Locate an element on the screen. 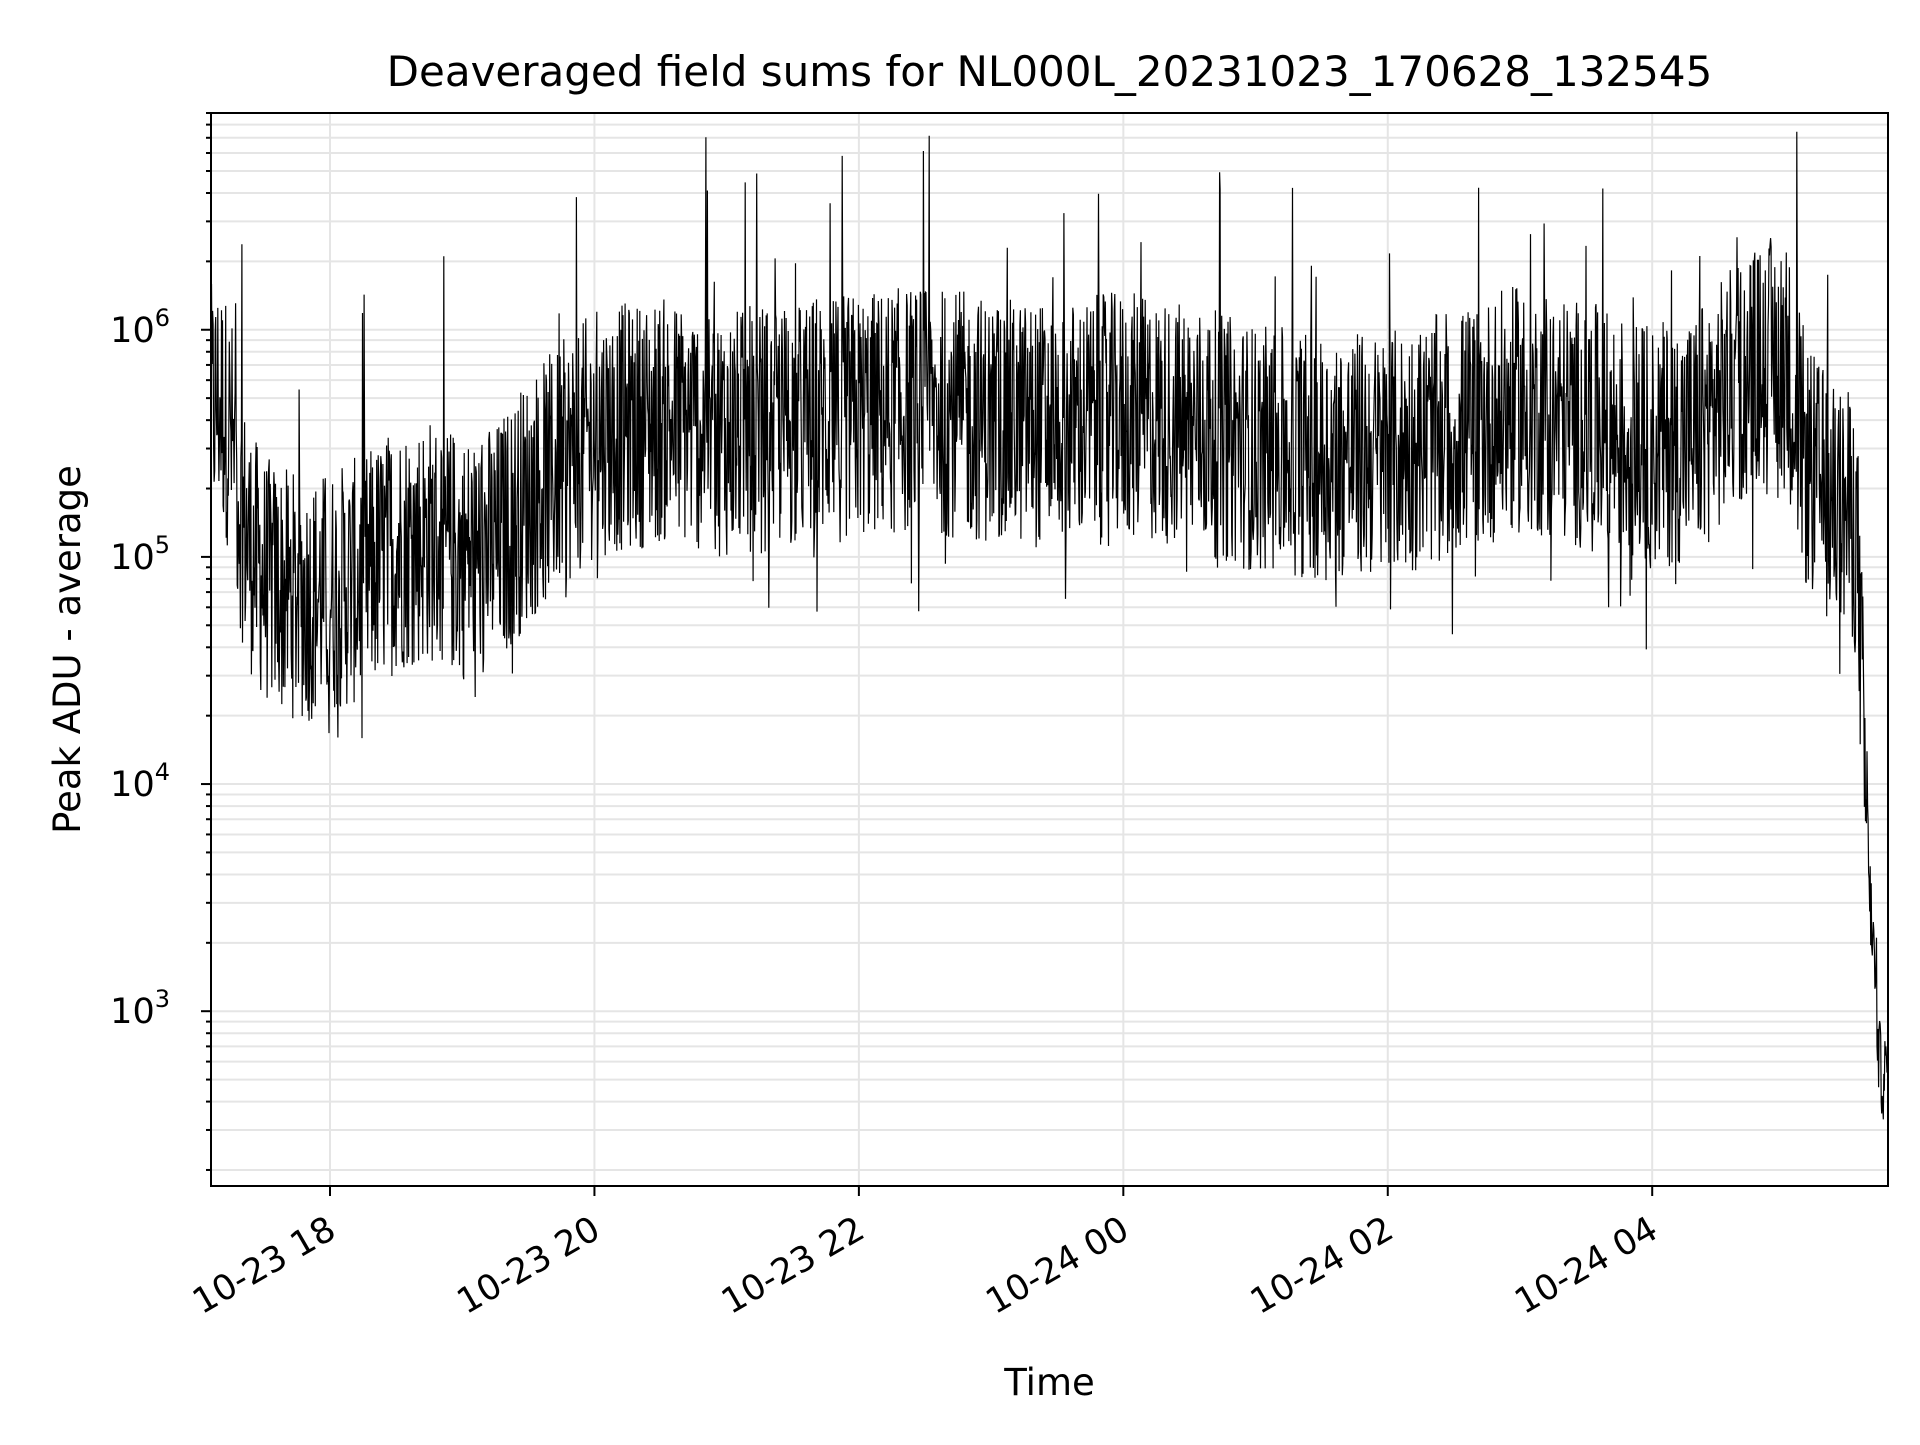 Image resolution: width=1920 pixels, height=1445 pixels. y-tick-label: 10⁴ is located at coordinates (140, 781).